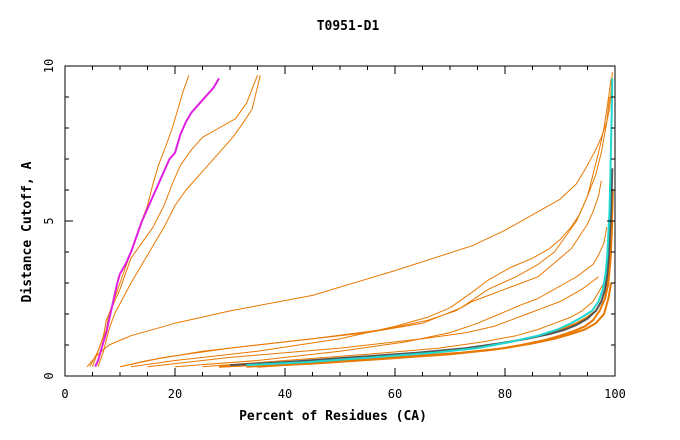  I want to click on x-axis-label: Percent of Residues (CA), so click(333, 416).